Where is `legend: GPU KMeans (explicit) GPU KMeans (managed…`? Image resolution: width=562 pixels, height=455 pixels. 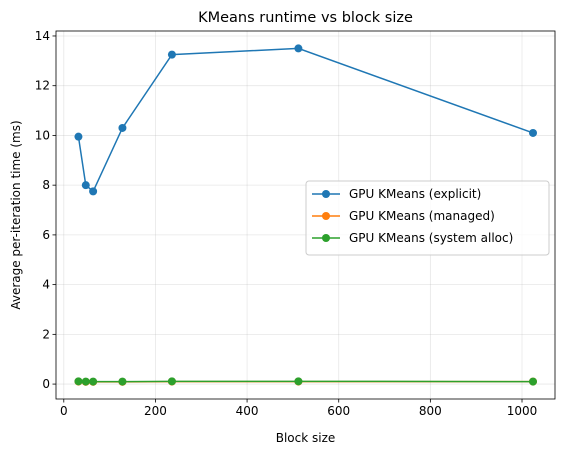 legend: GPU KMeans (explicit) GPU KMeans (managed… is located at coordinates (427, 218).